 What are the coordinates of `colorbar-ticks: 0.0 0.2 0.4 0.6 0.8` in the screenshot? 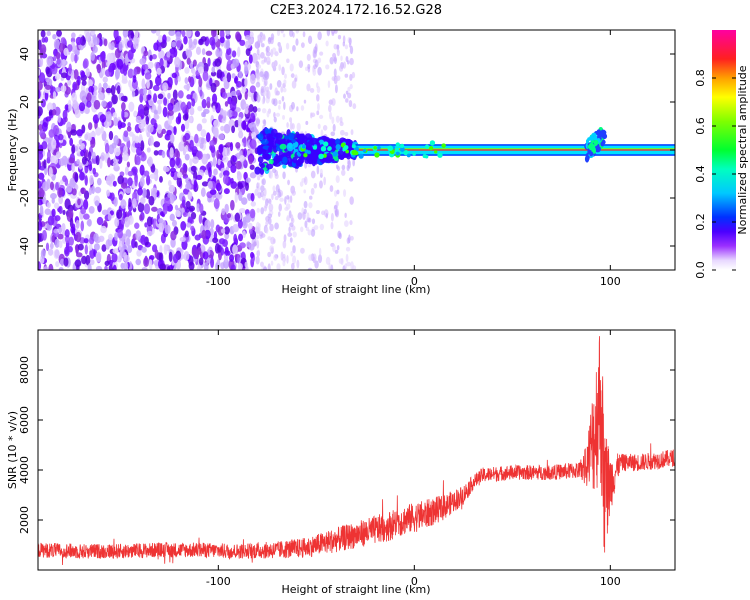 It's located at (715, 174).